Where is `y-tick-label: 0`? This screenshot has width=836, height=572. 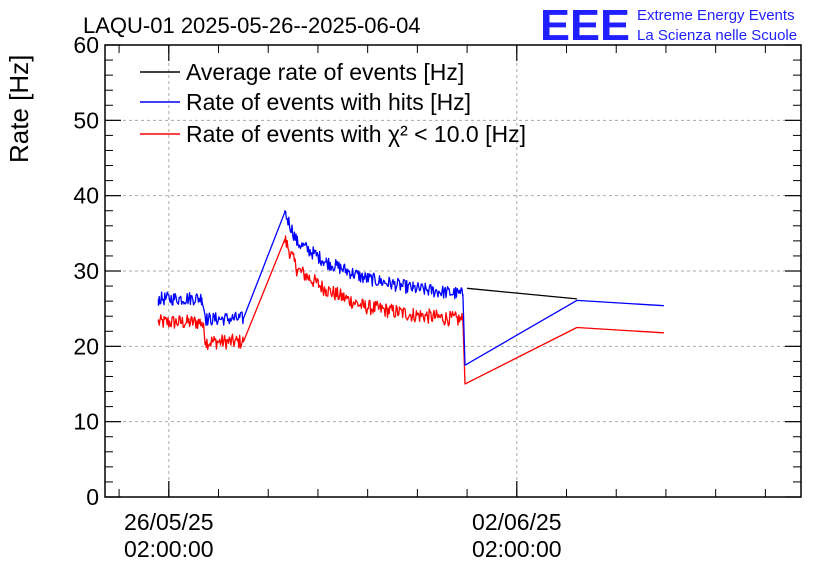 y-tick-label: 0 is located at coordinates (92, 497).